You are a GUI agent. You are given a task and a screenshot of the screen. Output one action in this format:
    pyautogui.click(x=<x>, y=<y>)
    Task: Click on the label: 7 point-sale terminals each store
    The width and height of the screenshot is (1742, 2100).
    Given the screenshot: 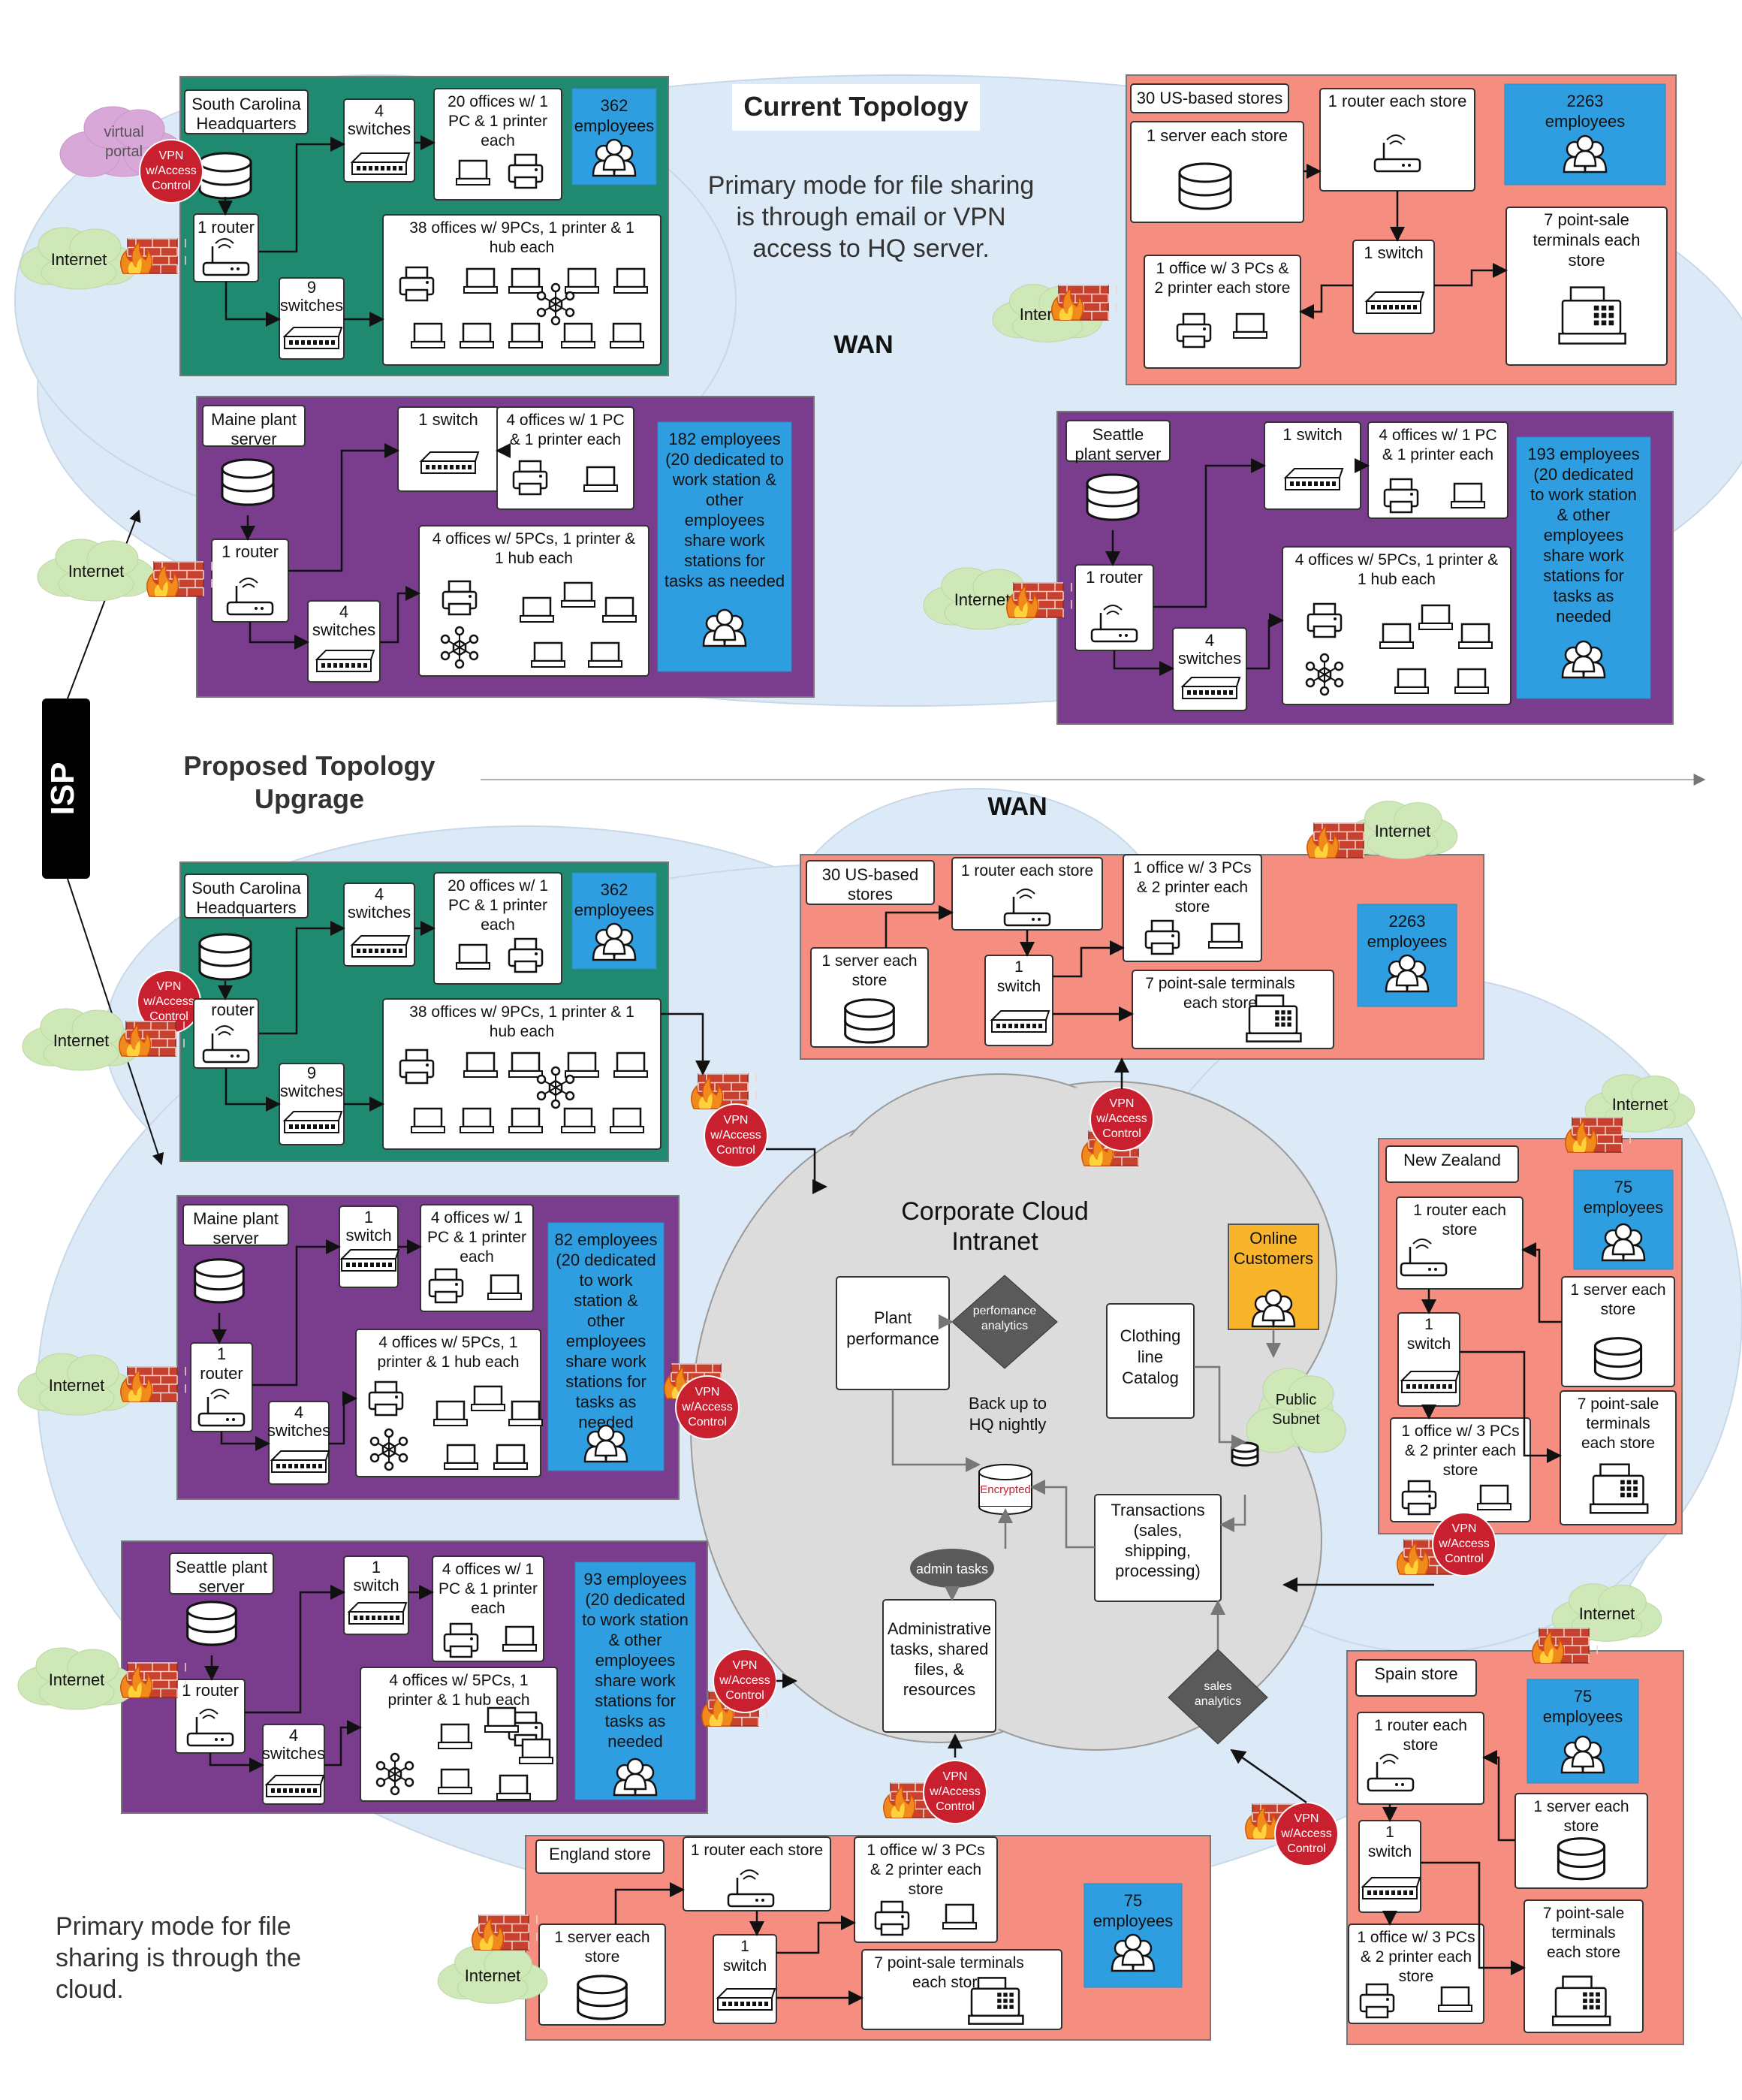 What is the action you would take?
    pyautogui.click(x=1220, y=993)
    